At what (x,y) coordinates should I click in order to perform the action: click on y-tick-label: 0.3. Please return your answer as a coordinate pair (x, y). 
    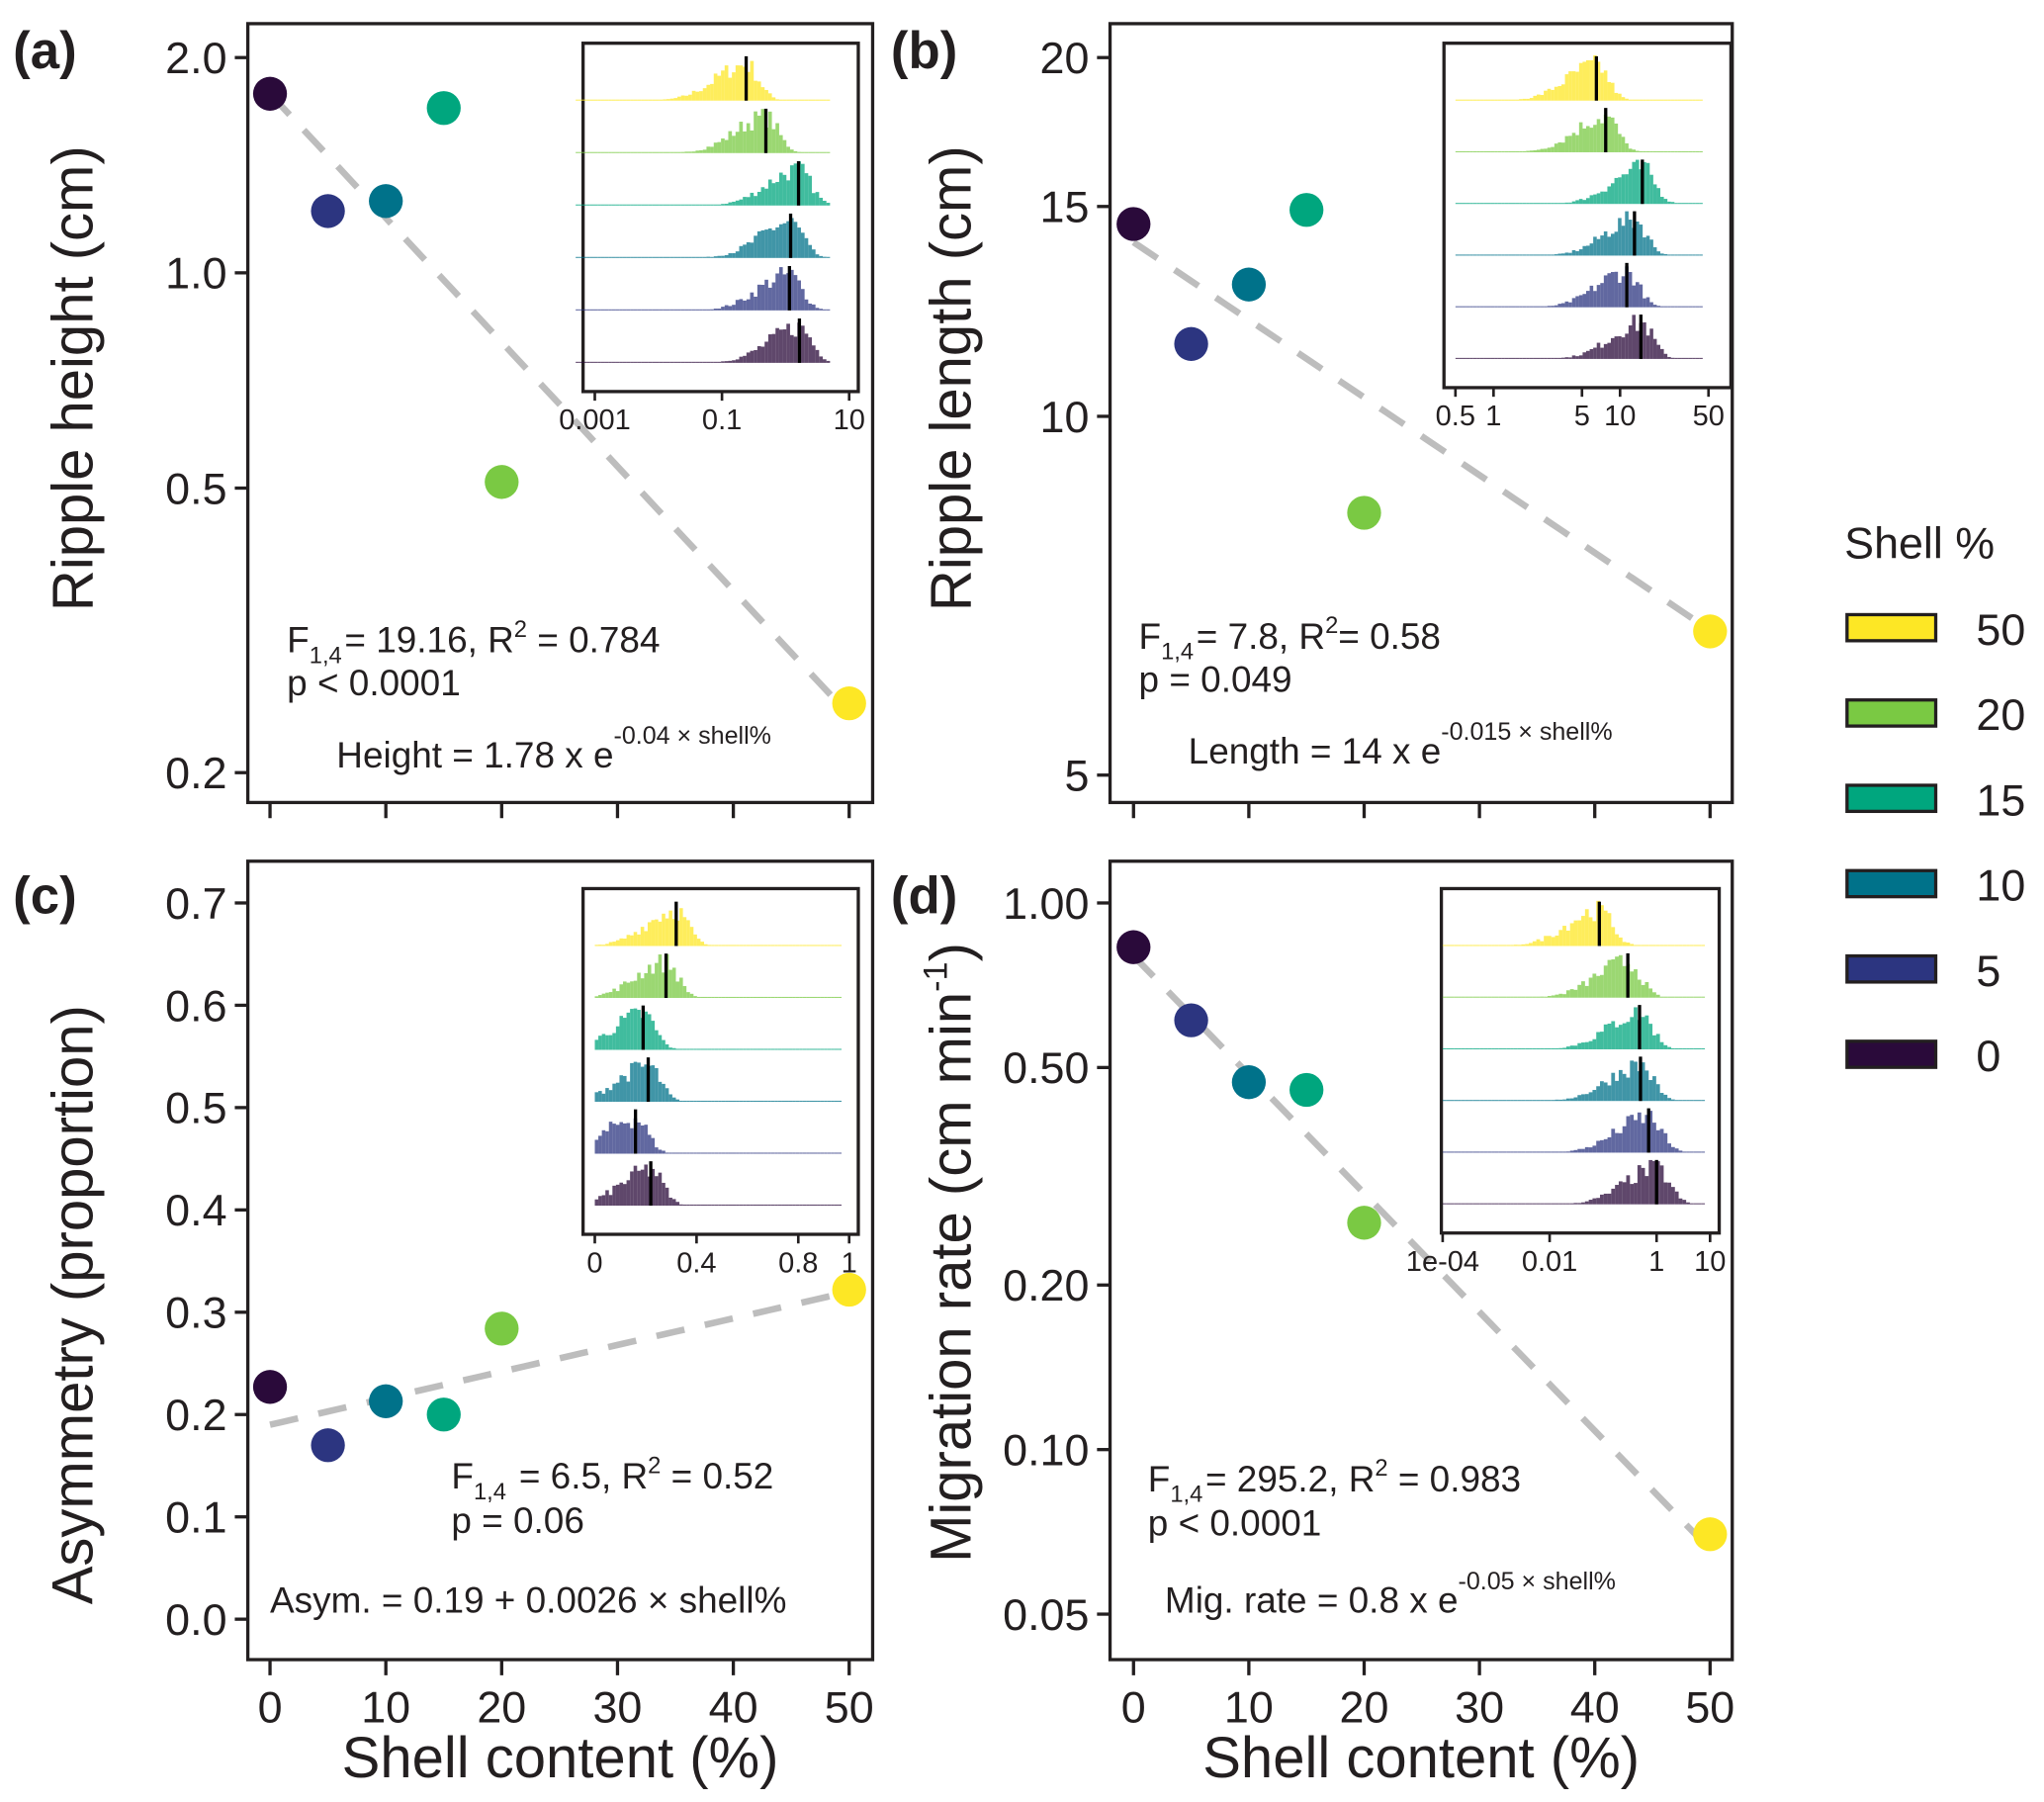
    Looking at the image, I should click on (195, 1313).